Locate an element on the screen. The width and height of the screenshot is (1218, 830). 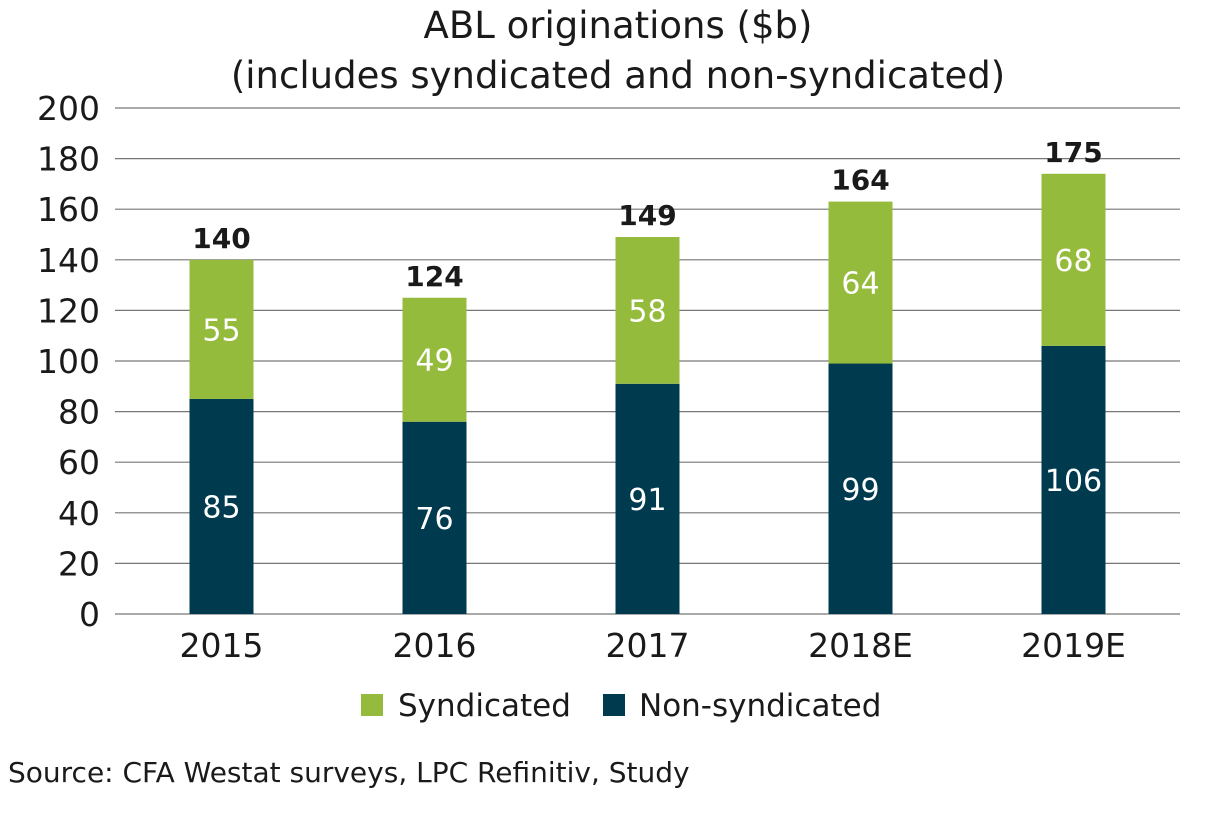
data-label: 68 is located at coordinates (1073, 261).